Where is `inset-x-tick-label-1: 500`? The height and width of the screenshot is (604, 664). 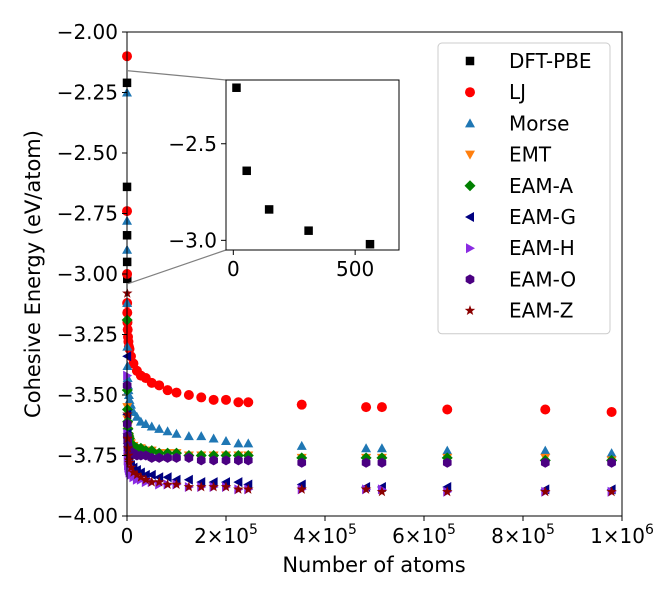 inset-x-tick-label-1: 500 is located at coordinates (355, 269).